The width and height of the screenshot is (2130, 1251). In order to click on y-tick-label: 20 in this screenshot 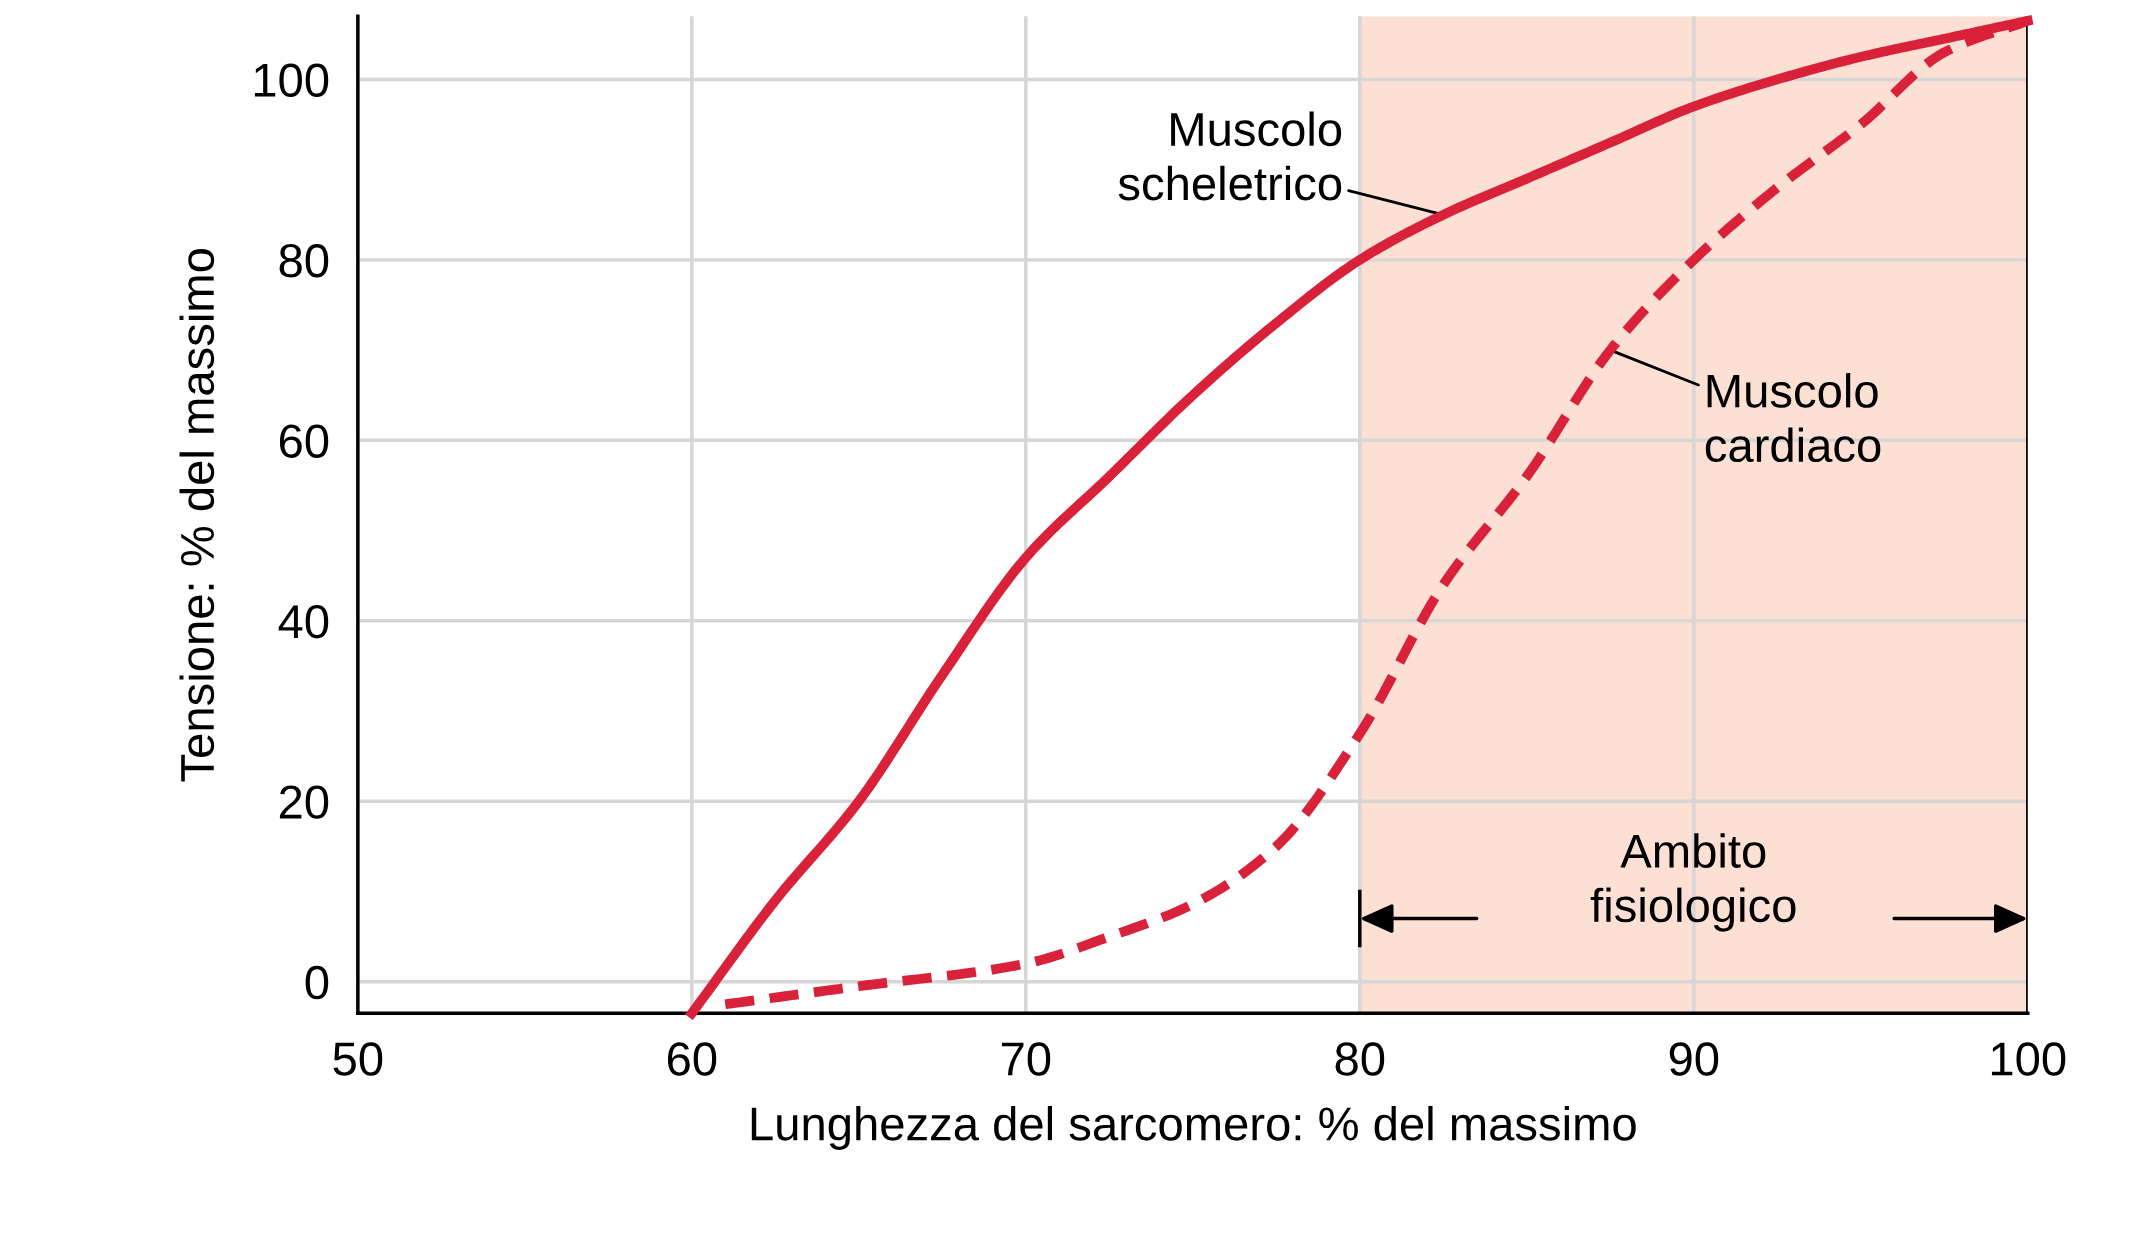, I will do `click(304, 802)`.